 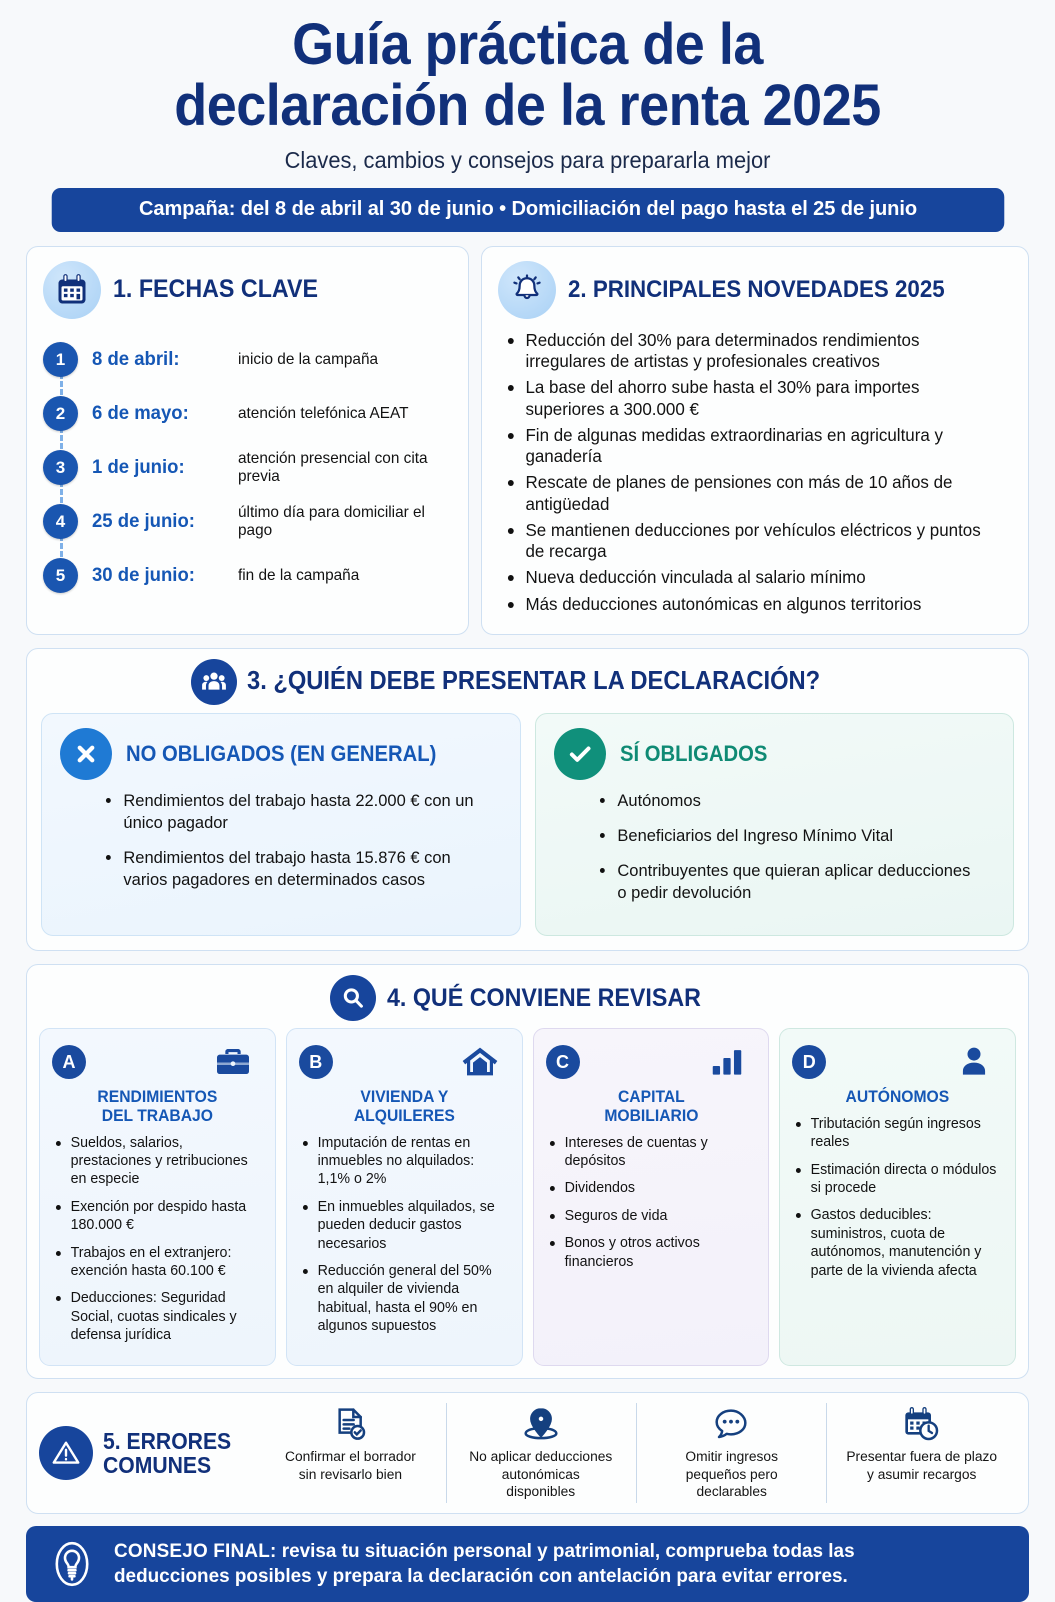 I want to click on house-icon, so click(x=480, y=1062).